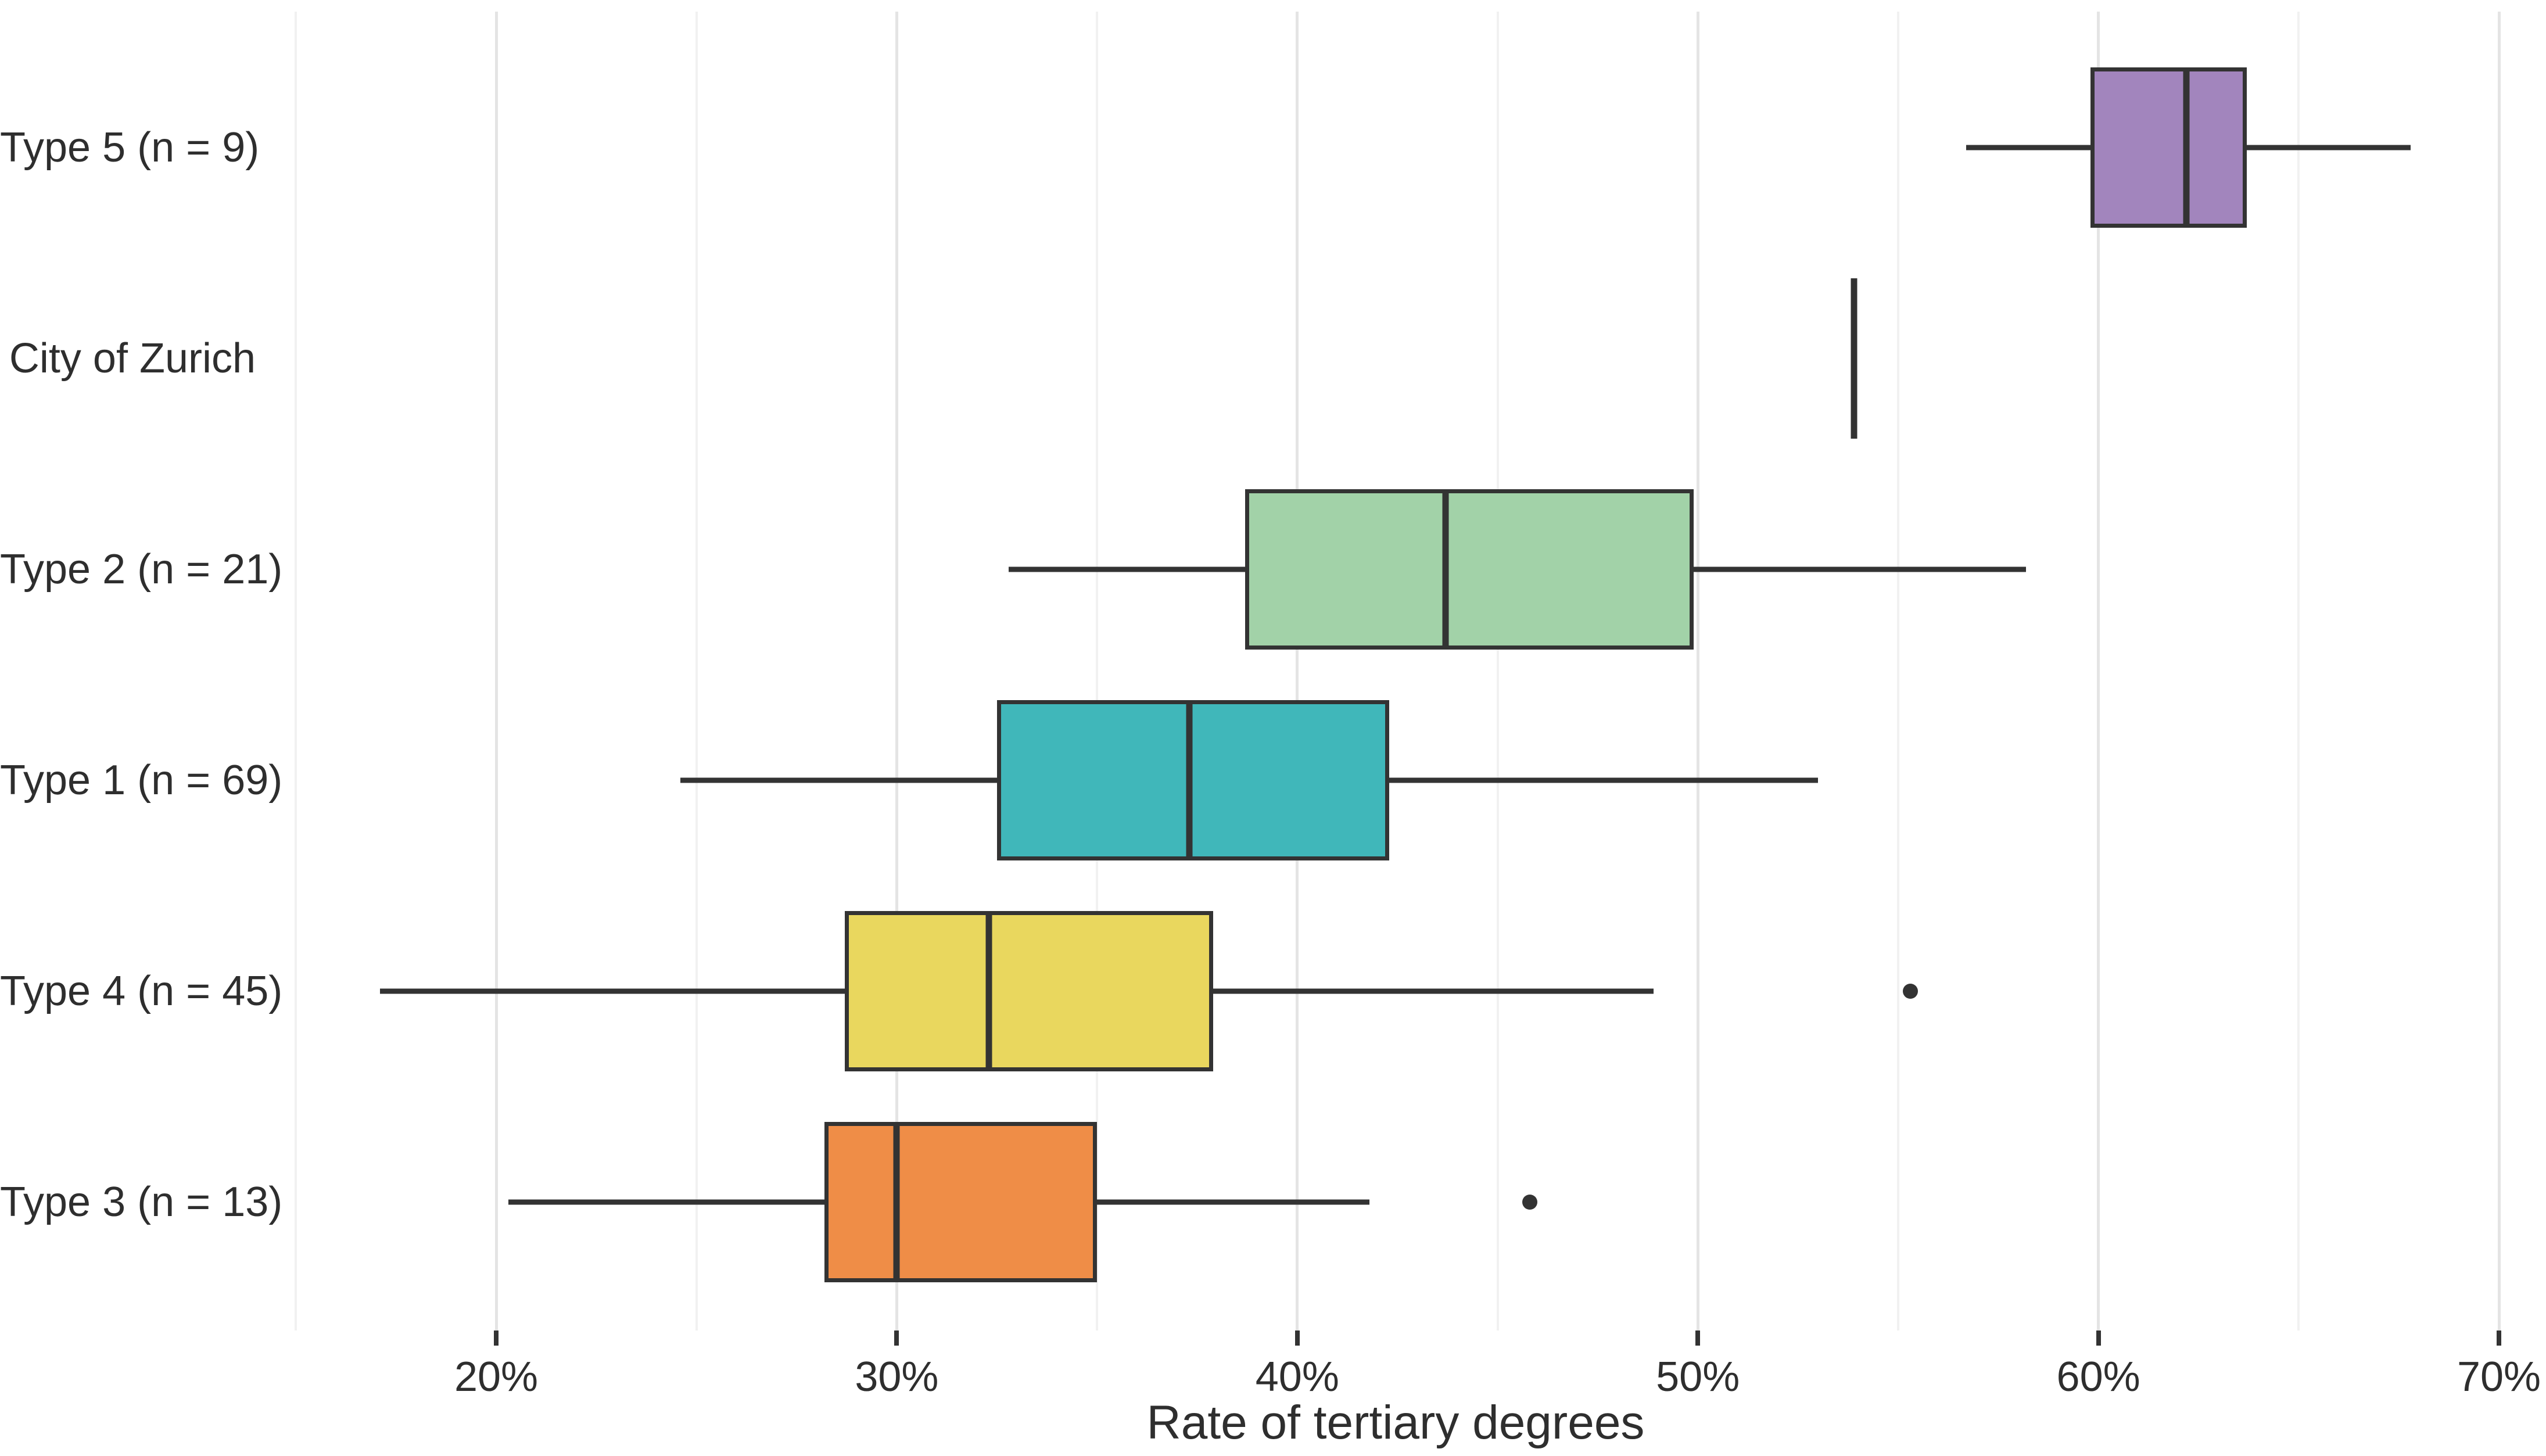  What do you see at coordinates (132, 359) in the screenshot?
I see `category-label: City of Zurich` at bounding box center [132, 359].